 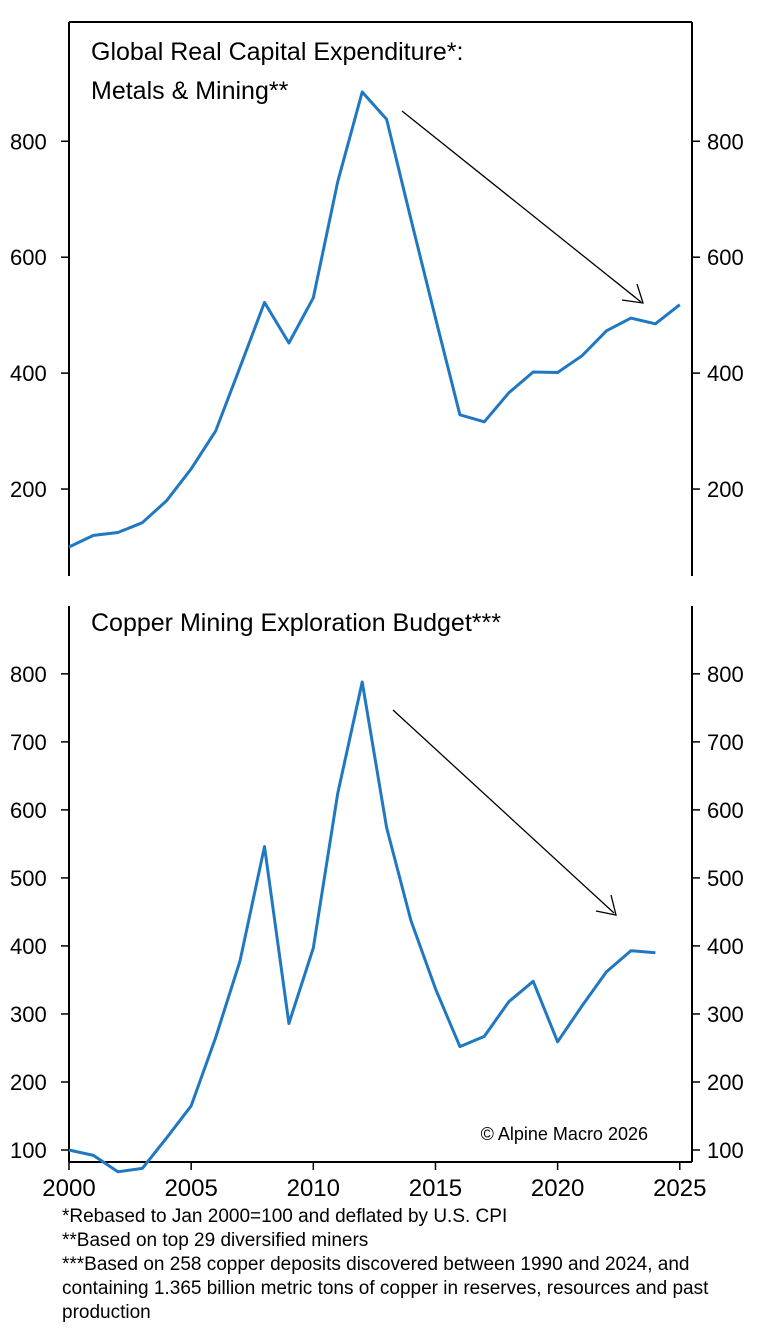 I want to click on x-axis-tick-label: 2015, so click(x=435, y=1187).